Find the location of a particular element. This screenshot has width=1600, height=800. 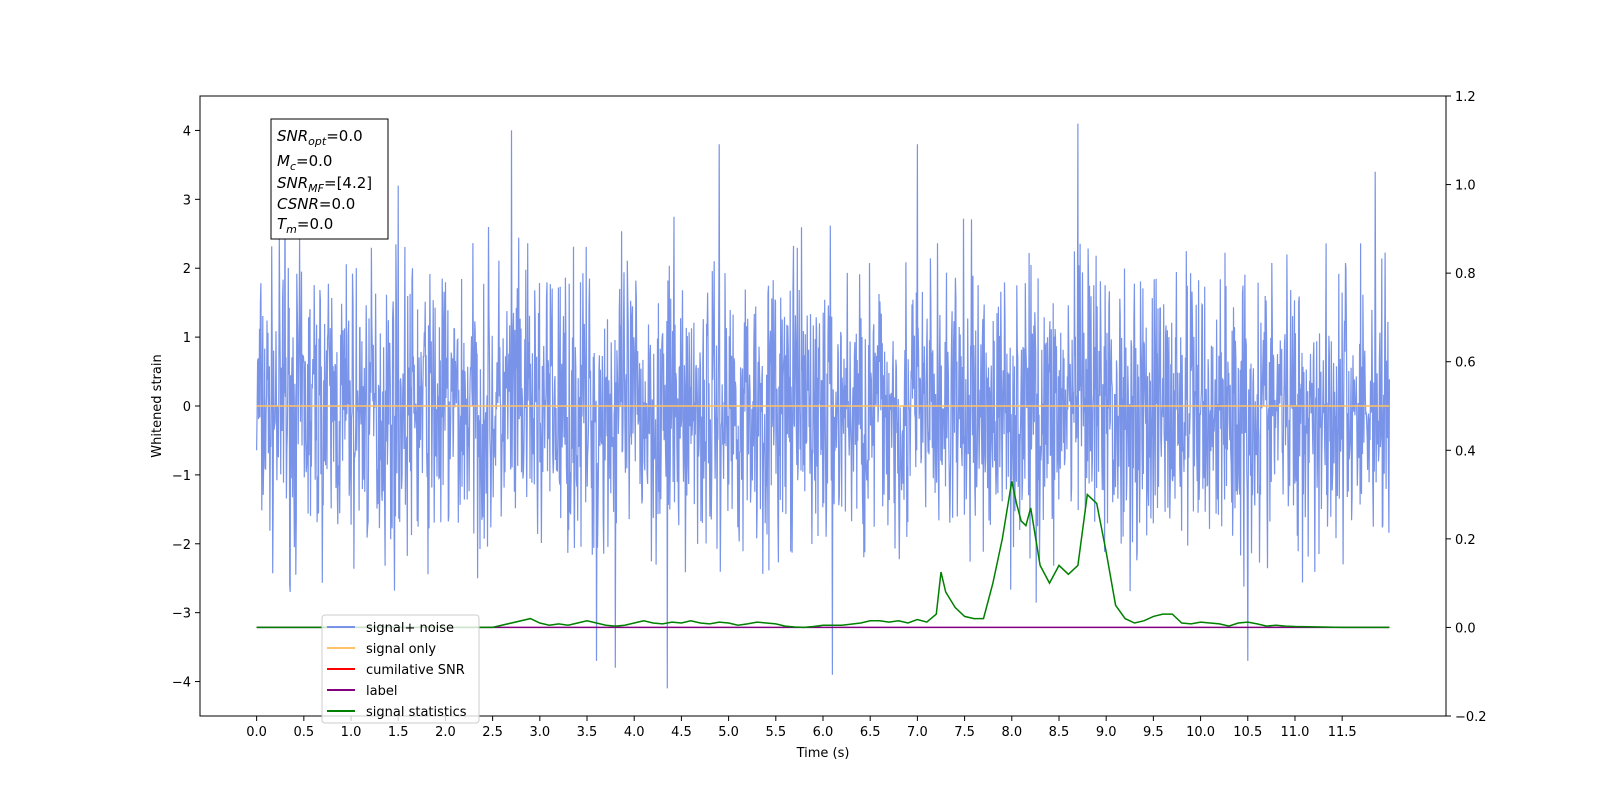

y-tick-label: 4 is located at coordinates (187, 131).